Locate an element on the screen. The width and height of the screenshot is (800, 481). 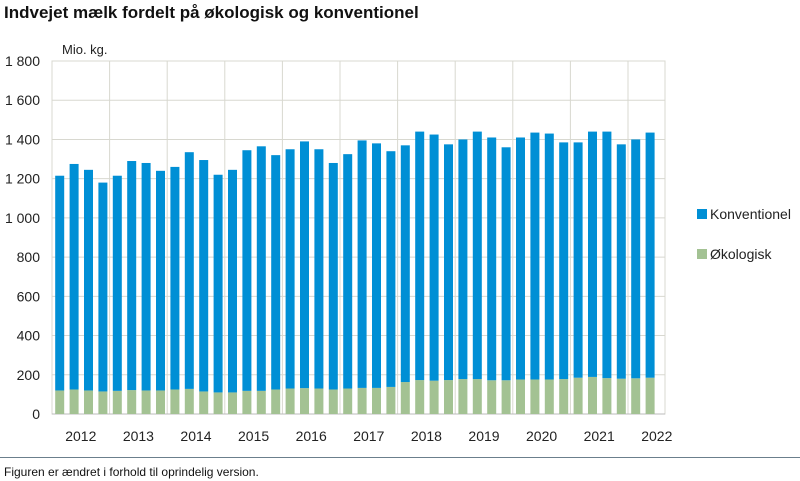
x-tick-label: 2018 is located at coordinates (426, 436).